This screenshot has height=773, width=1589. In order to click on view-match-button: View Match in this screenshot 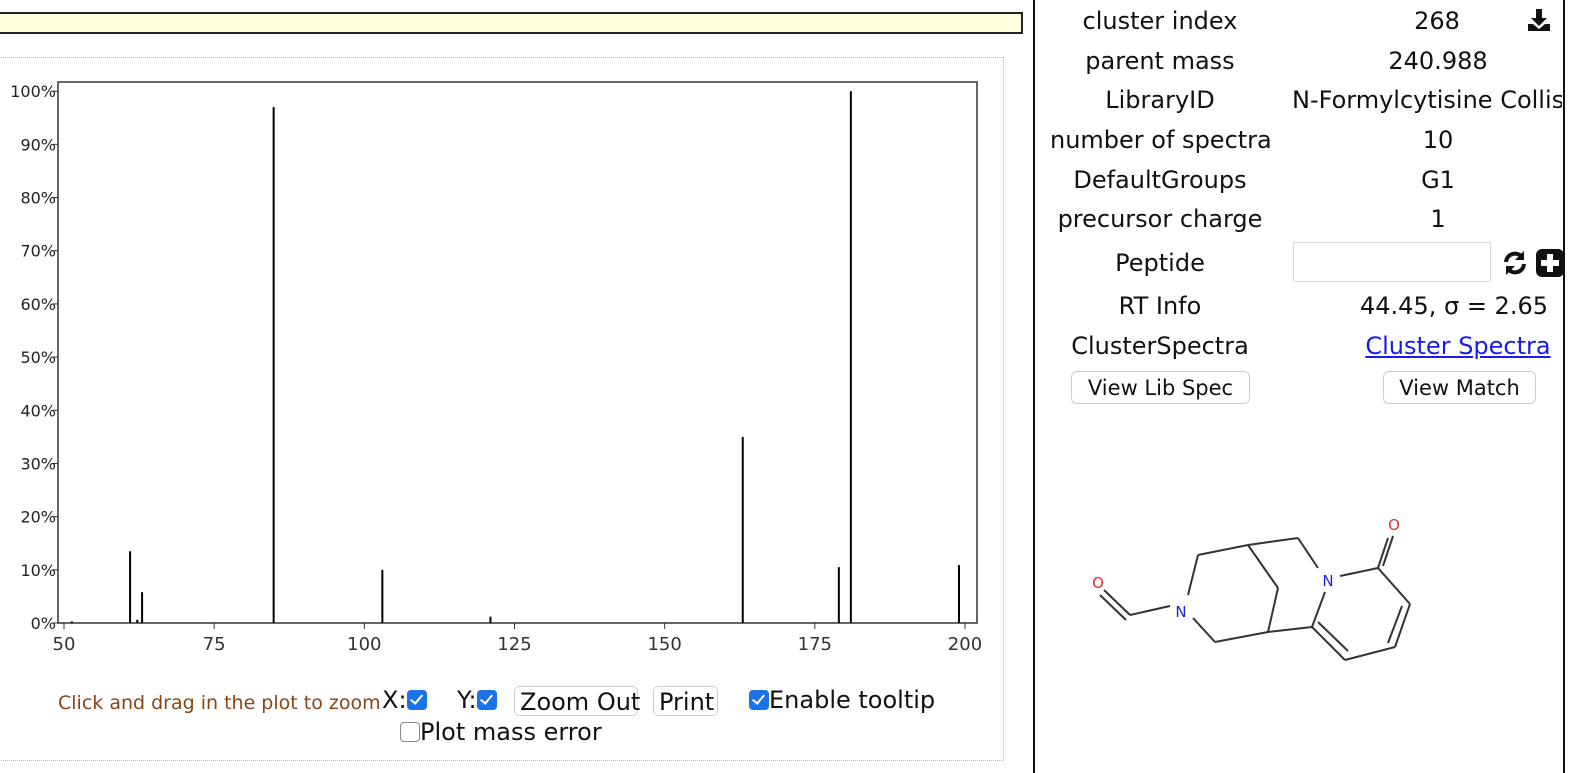, I will do `click(1459, 387)`.